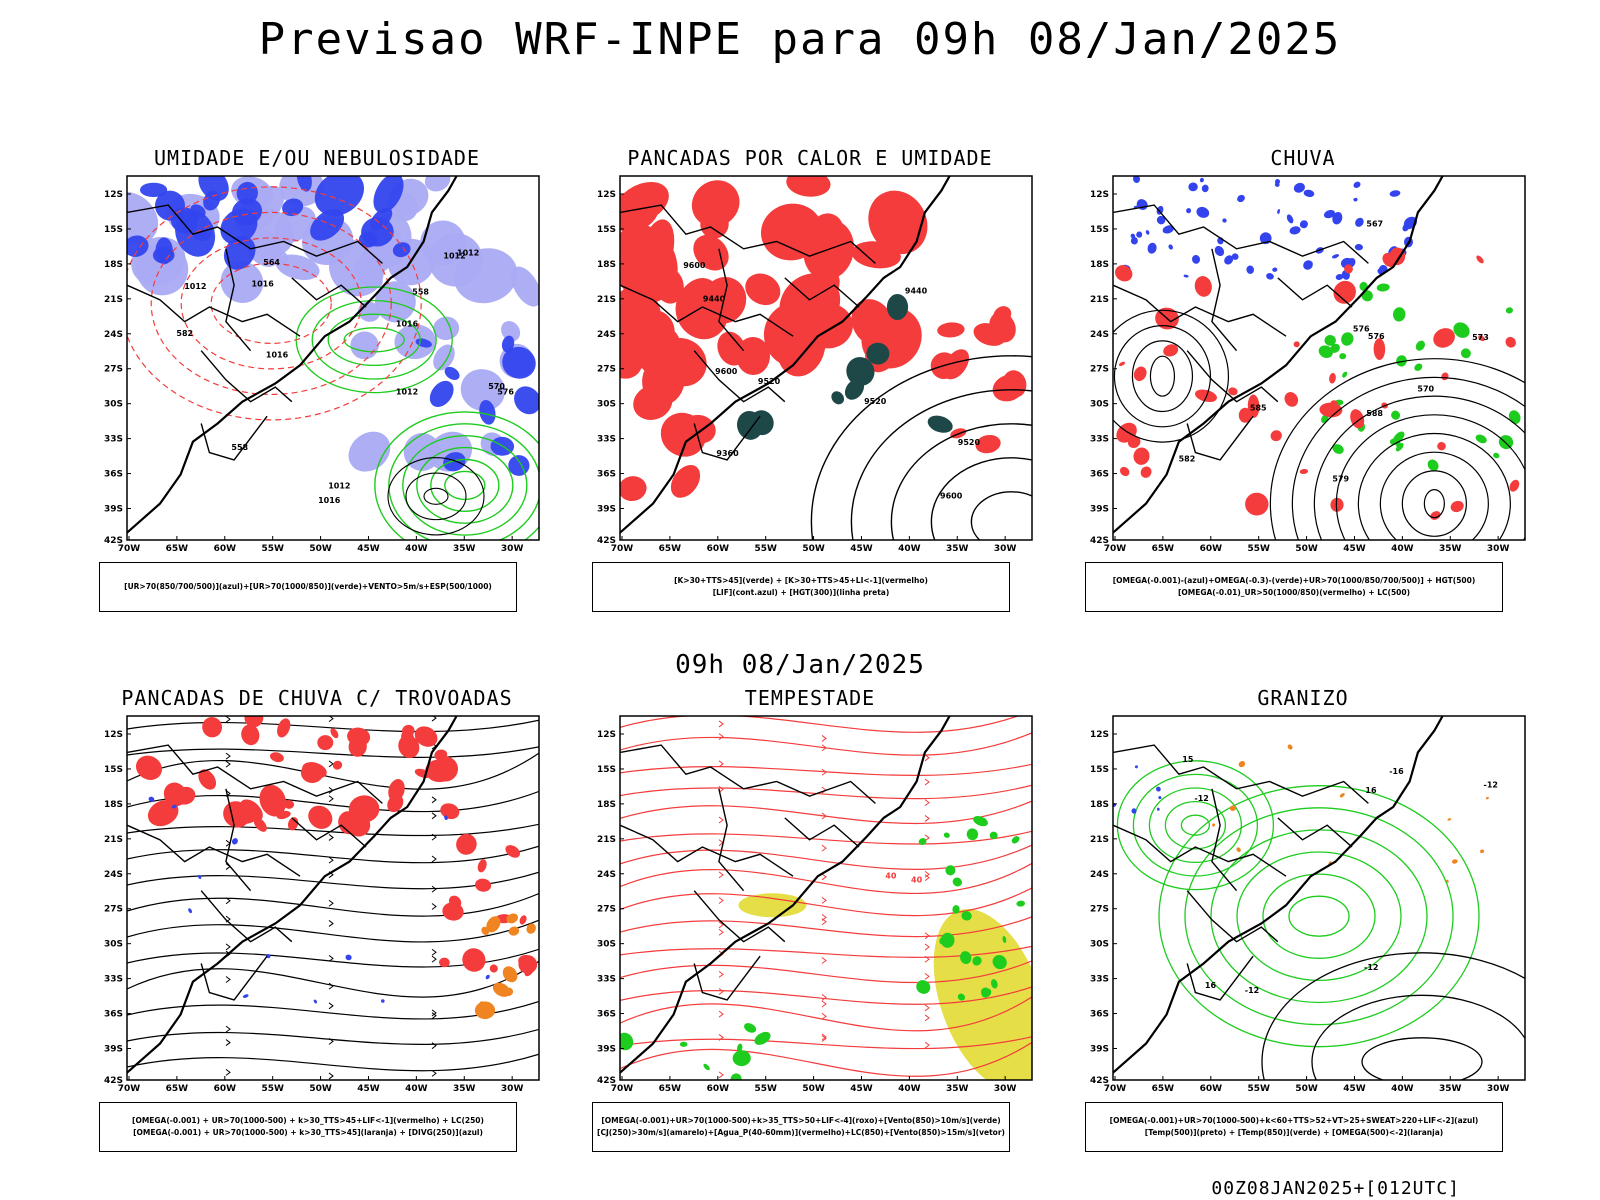  I want to click on coastline, so click(292, 355).